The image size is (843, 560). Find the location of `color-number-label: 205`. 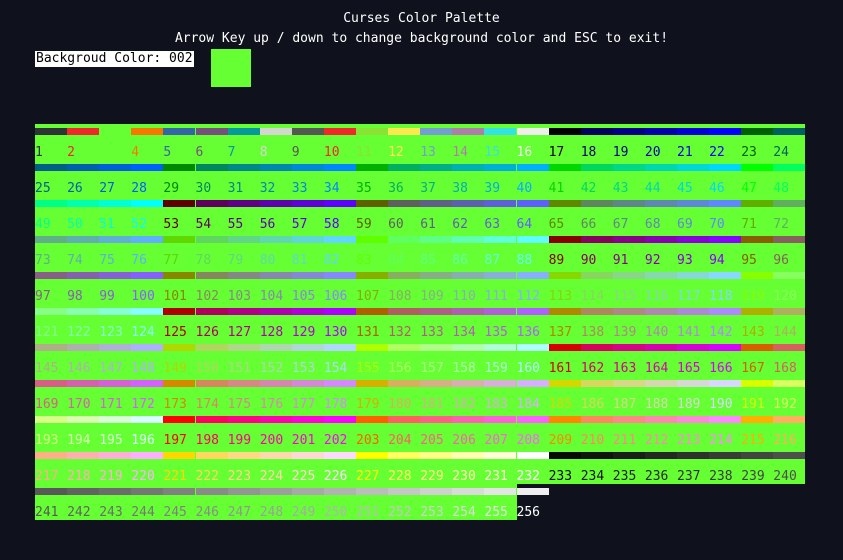

color-number-label: 205 is located at coordinates (432, 440).